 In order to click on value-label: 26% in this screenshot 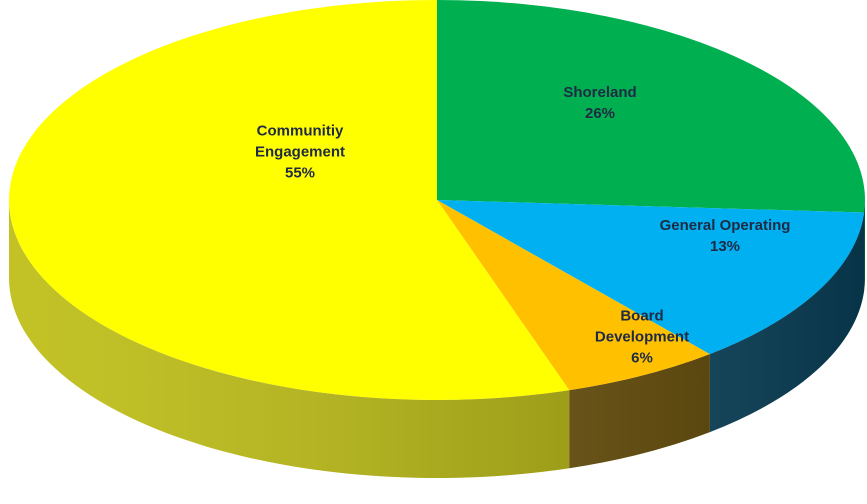, I will do `click(600, 113)`.